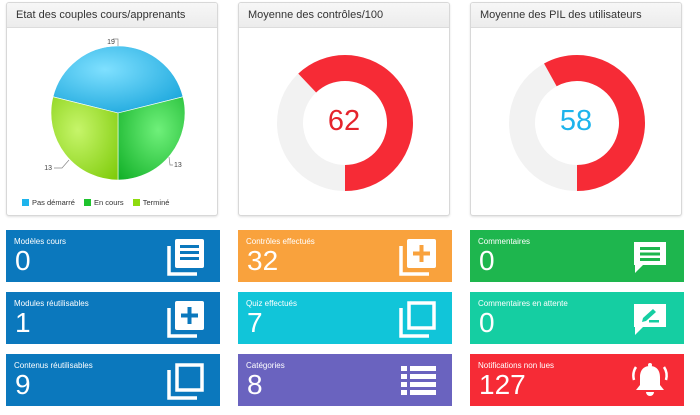 The image size is (700, 415). What do you see at coordinates (51, 303) in the screenshot?
I see `tile-label: Modules réutilisables` at bounding box center [51, 303].